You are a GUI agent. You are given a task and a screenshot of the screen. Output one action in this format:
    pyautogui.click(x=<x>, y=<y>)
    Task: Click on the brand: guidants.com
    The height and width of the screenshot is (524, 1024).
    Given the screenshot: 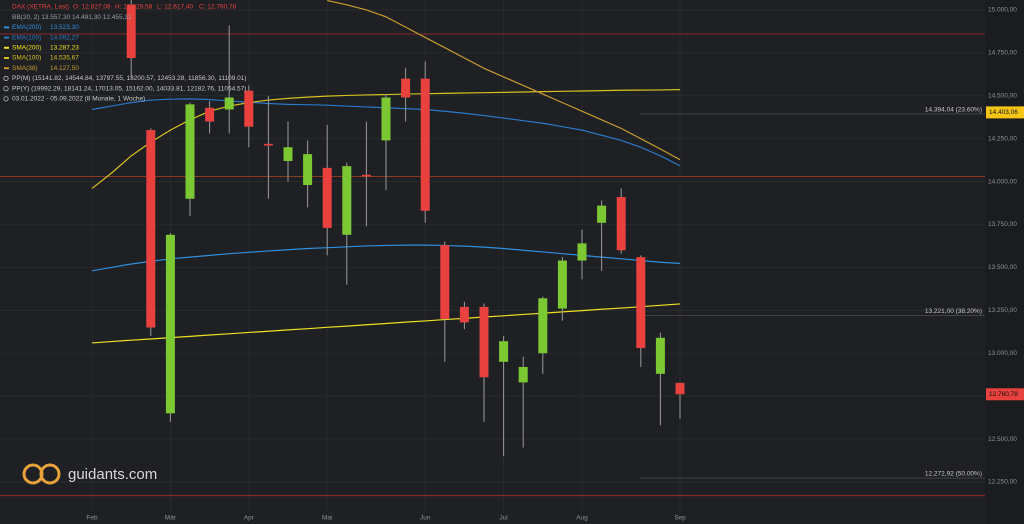 What is the action you would take?
    pyautogui.click(x=112, y=474)
    